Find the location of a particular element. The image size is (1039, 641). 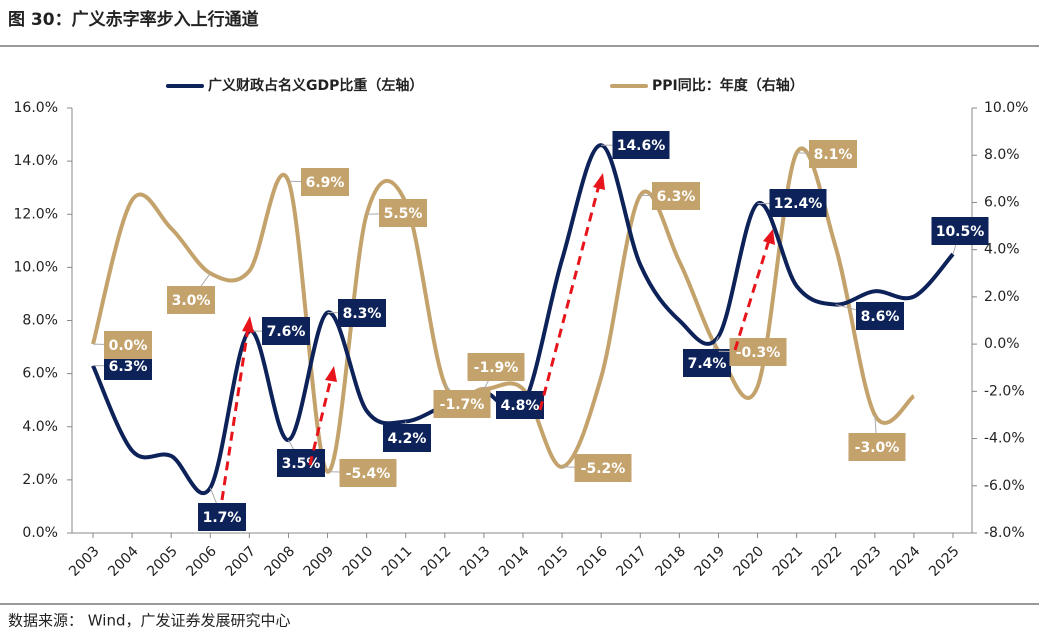

data-label: 10.5% is located at coordinates (960, 232).